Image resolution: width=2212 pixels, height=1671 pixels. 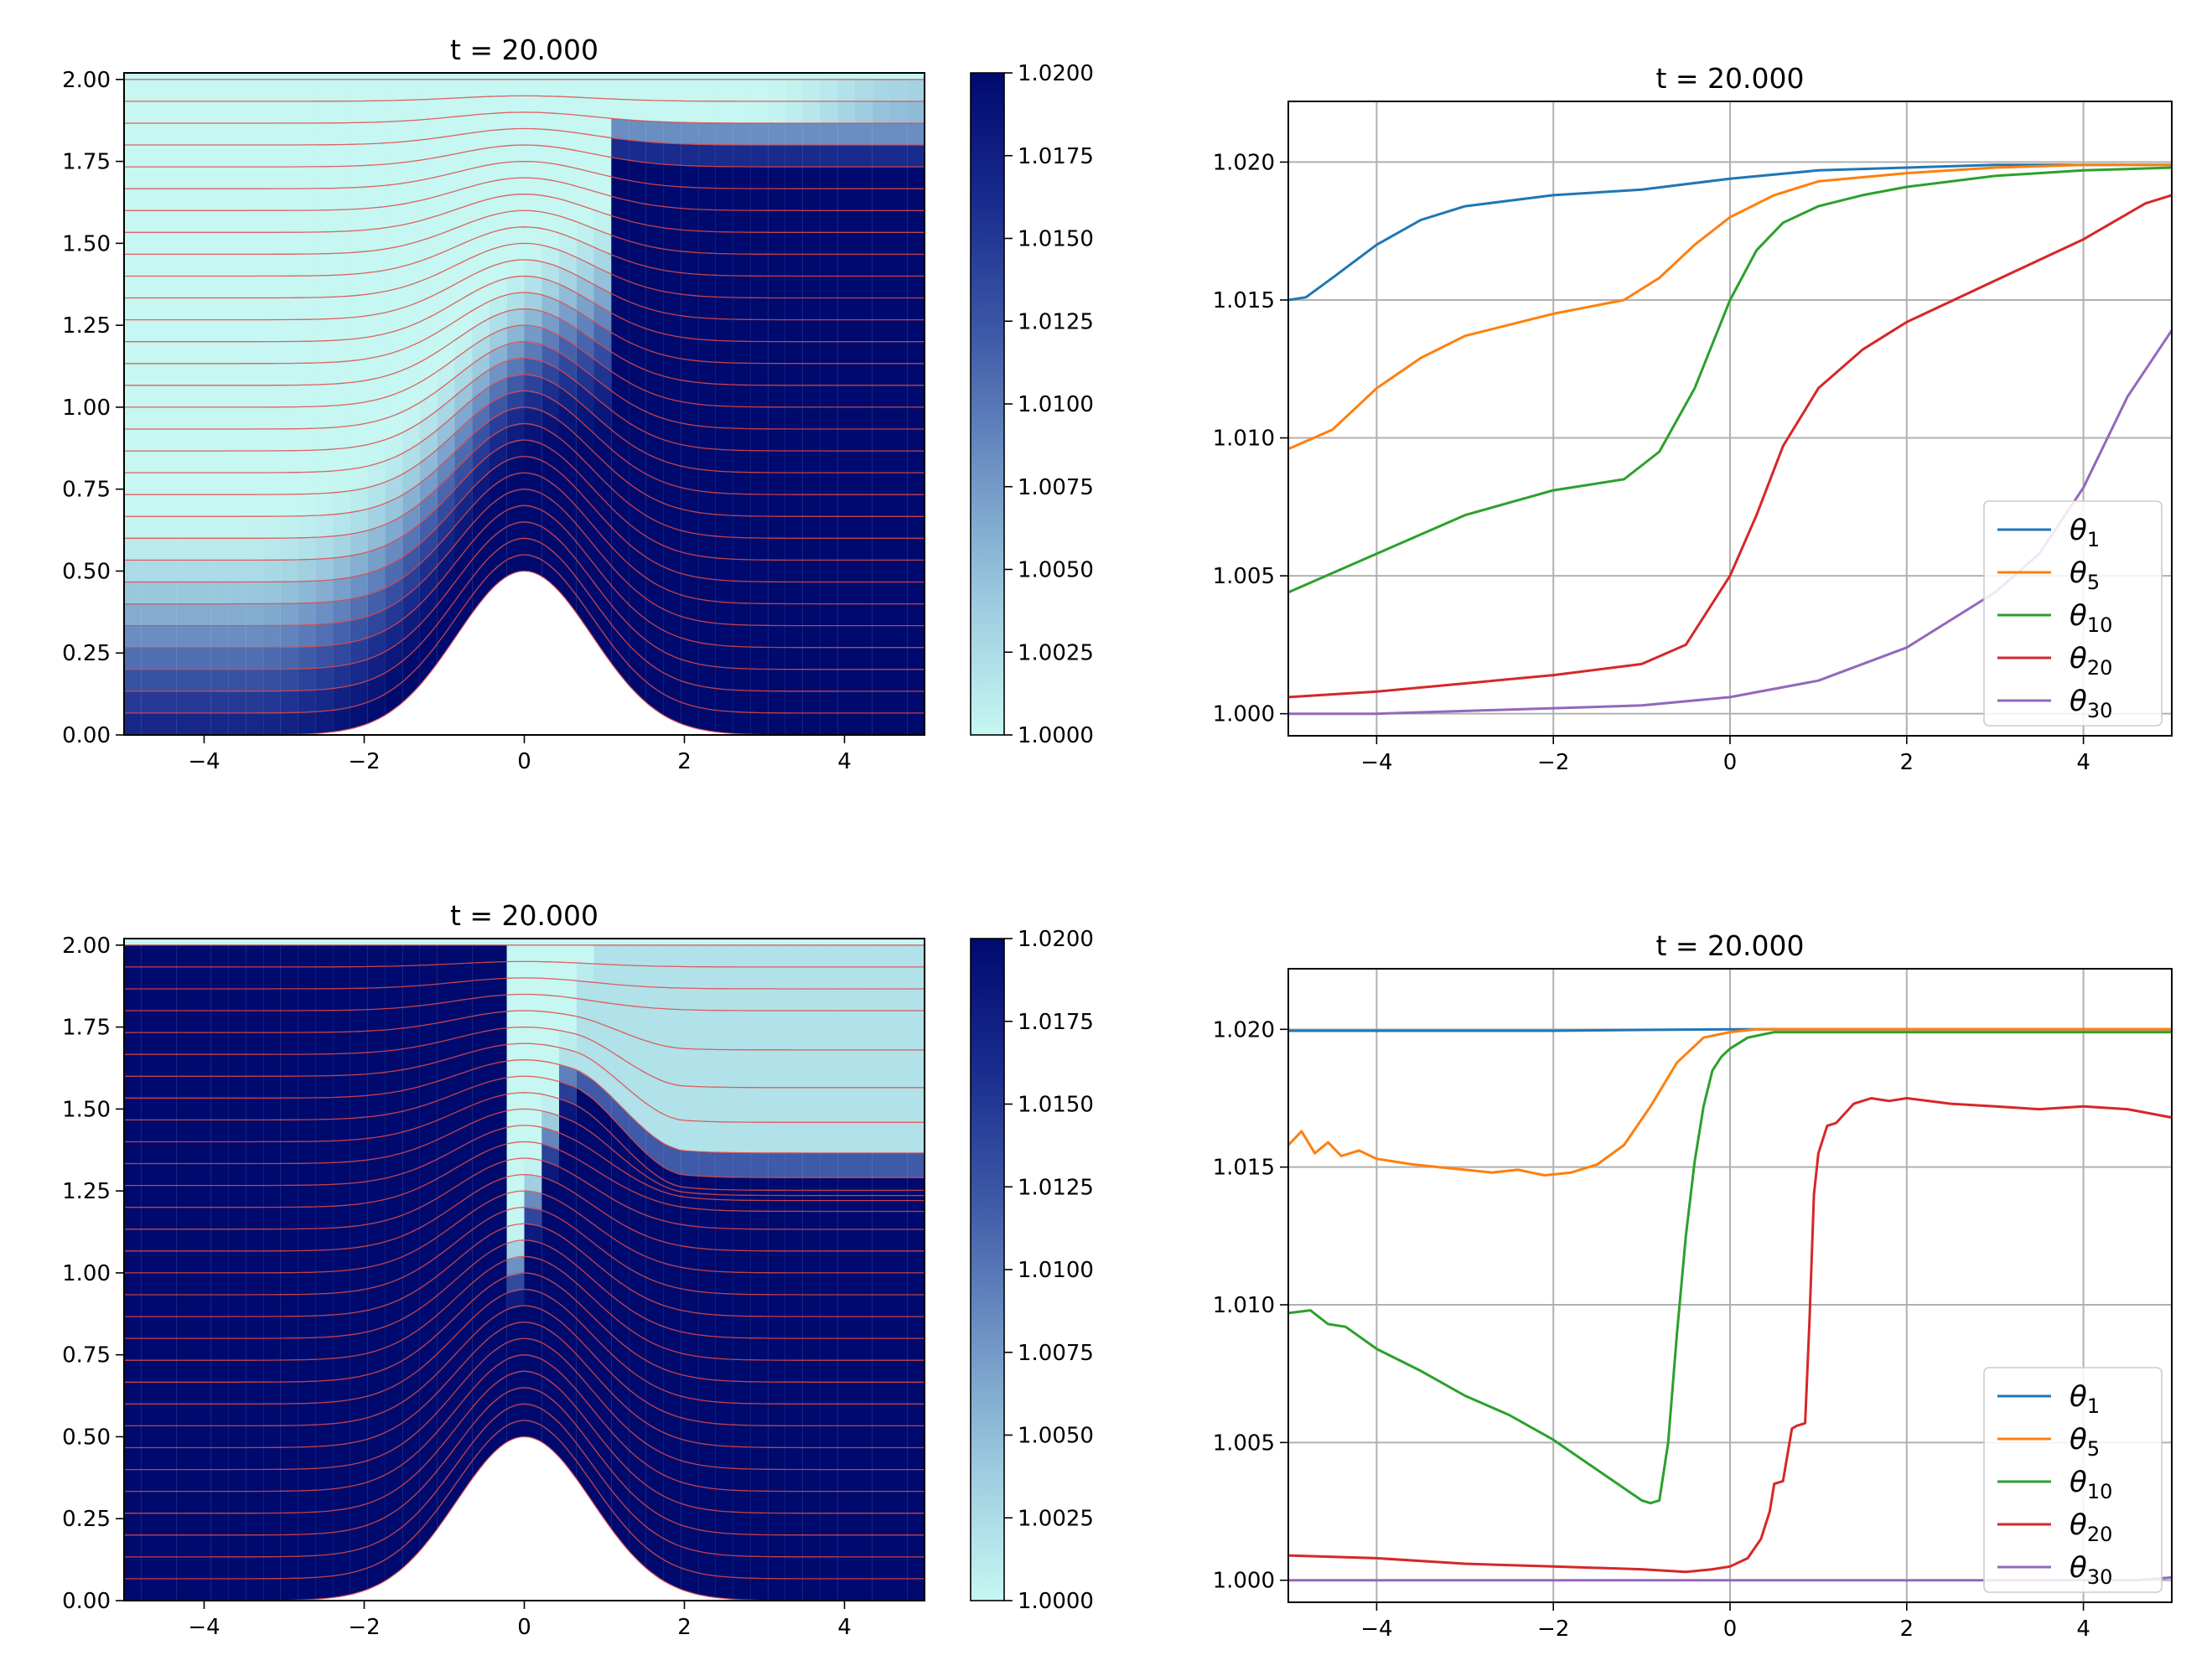 What do you see at coordinates (1553, 1629) in the screenshot?
I see `x-tick-label: −2` at bounding box center [1553, 1629].